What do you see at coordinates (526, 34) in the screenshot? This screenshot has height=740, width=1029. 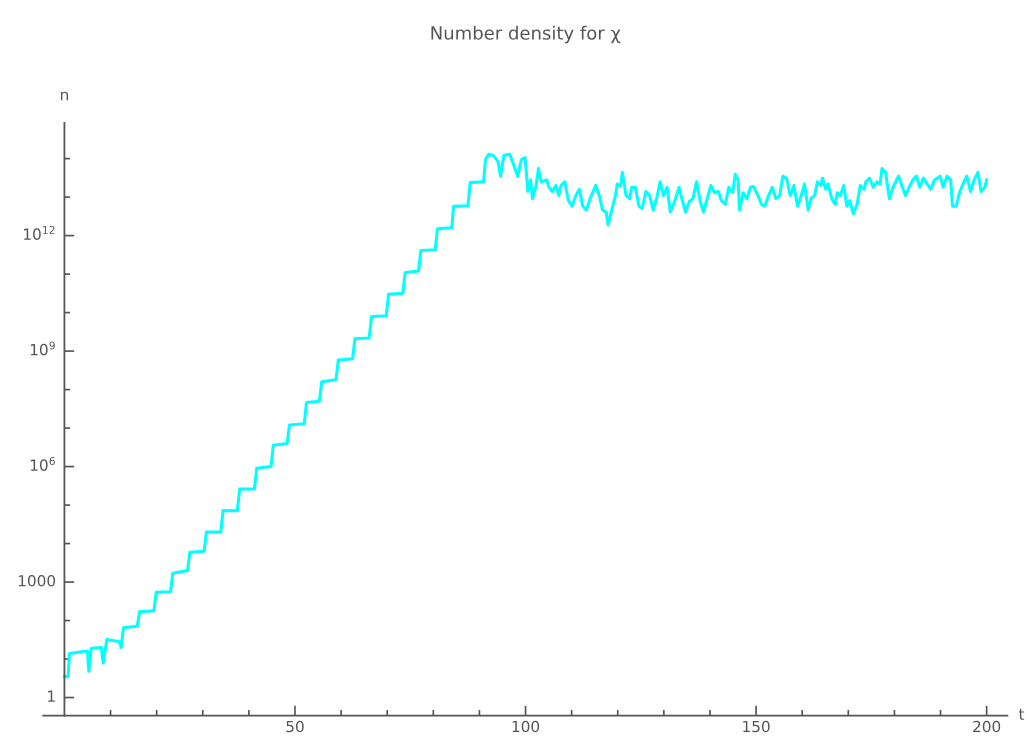 I see `chart-title: Number density for χ` at bounding box center [526, 34].